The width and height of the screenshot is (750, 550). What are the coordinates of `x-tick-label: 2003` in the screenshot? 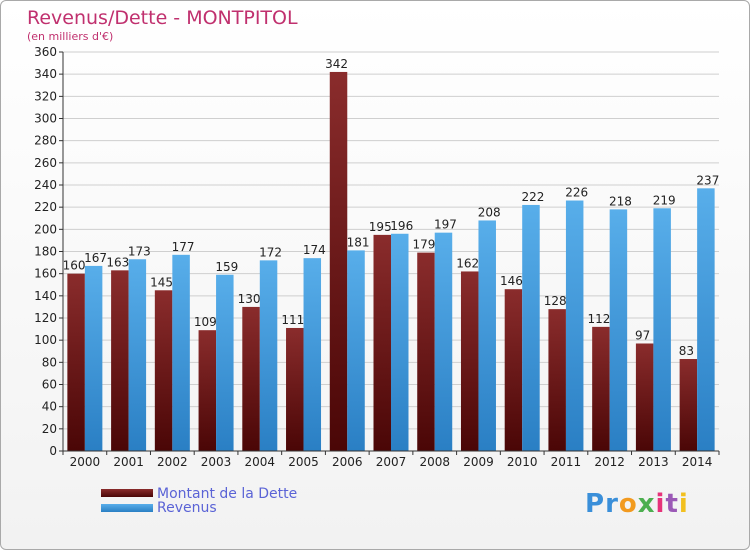 It's located at (216, 462).